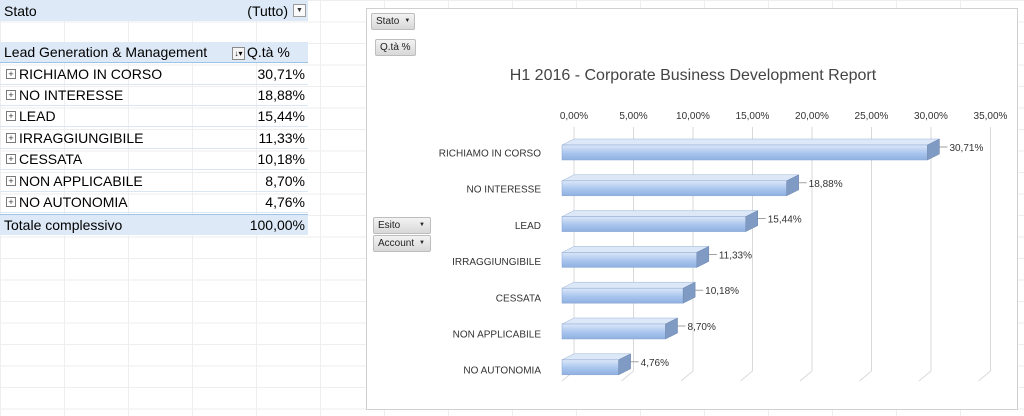  What do you see at coordinates (71, 95) in the screenshot?
I see `row-label: NO INTERESSE` at bounding box center [71, 95].